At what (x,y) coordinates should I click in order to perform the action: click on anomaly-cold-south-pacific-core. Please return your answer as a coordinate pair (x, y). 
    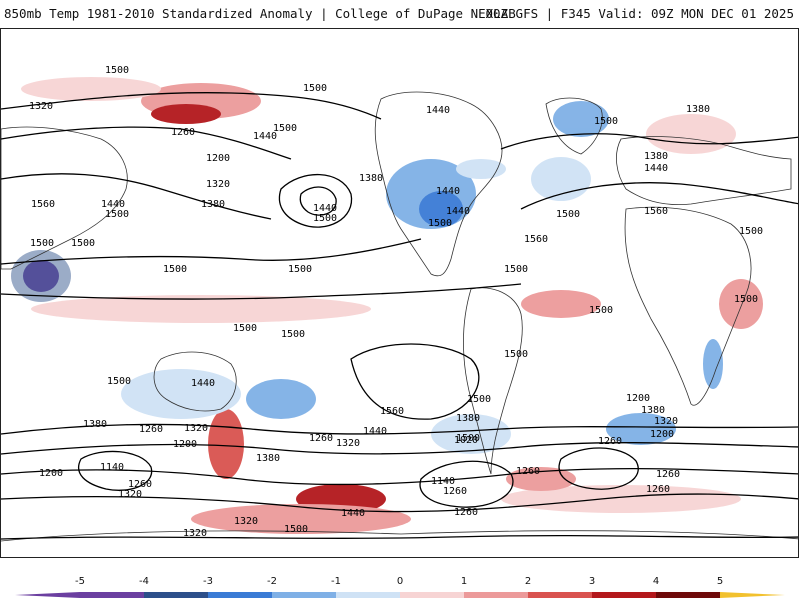
    Looking at the image, I should click on (281, 399).